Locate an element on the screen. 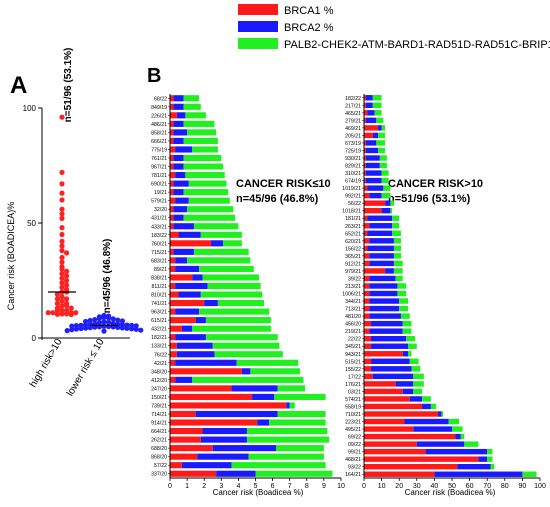  bar-chart-low-risk-category-label: 42/21 is located at coordinates (160, 364).